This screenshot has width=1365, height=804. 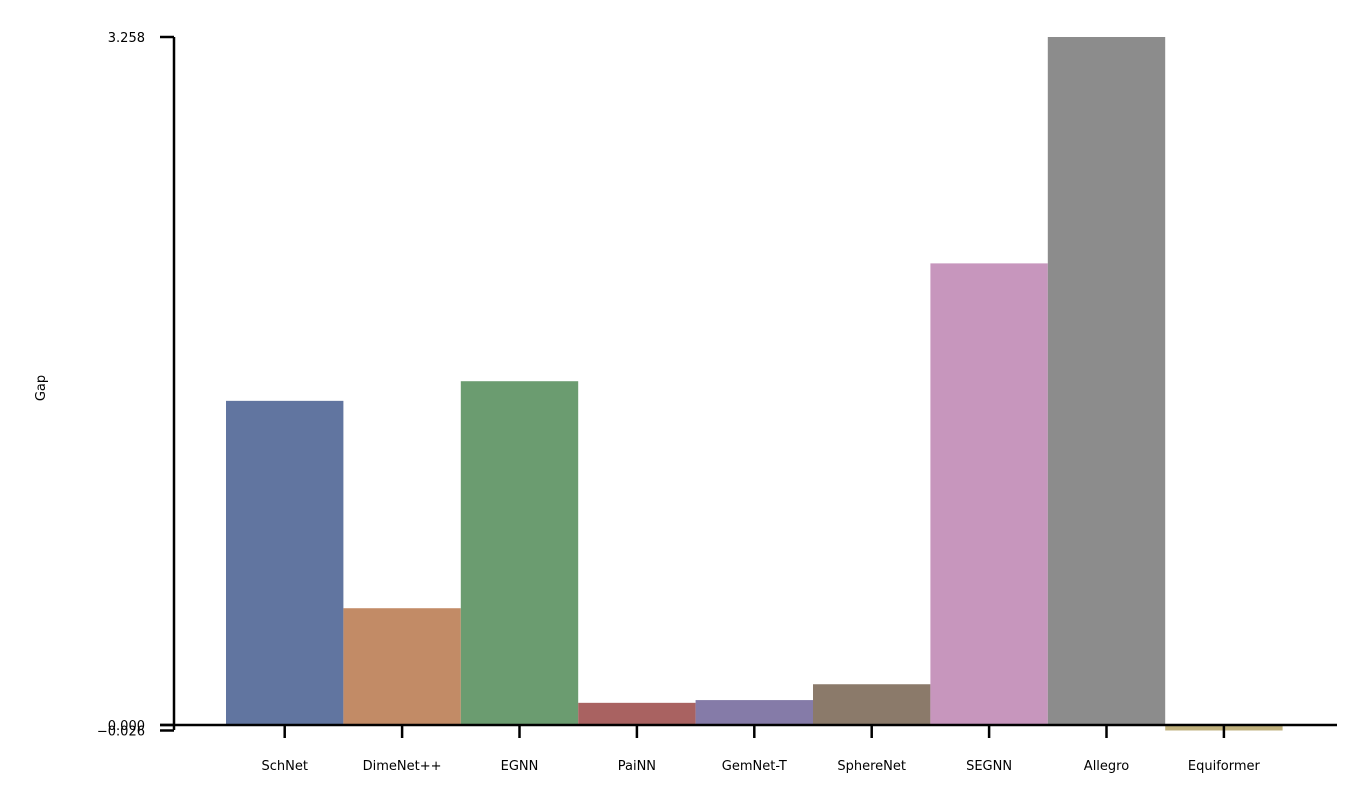 I want to click on bar-allegro, so click(x=1106, y=381).